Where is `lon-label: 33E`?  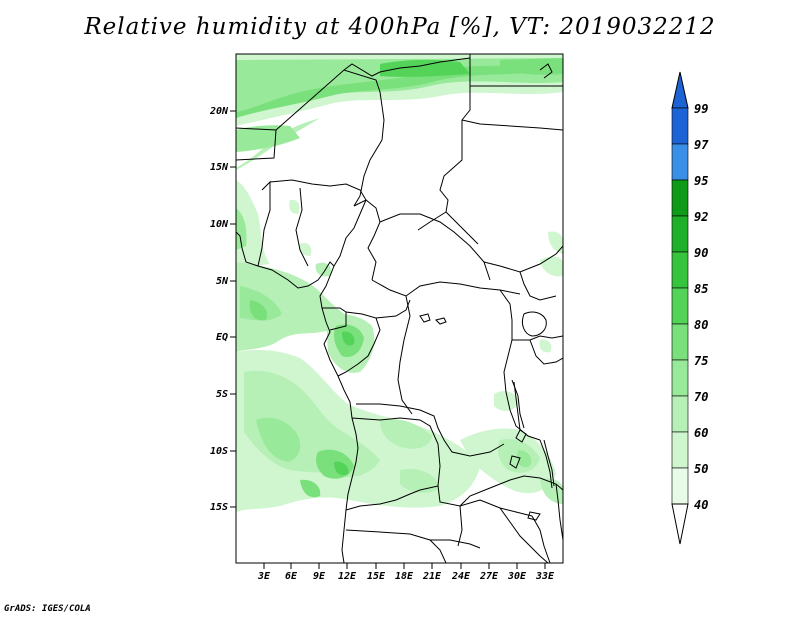
lon-label: 33E is located at coordinates (545, 576).